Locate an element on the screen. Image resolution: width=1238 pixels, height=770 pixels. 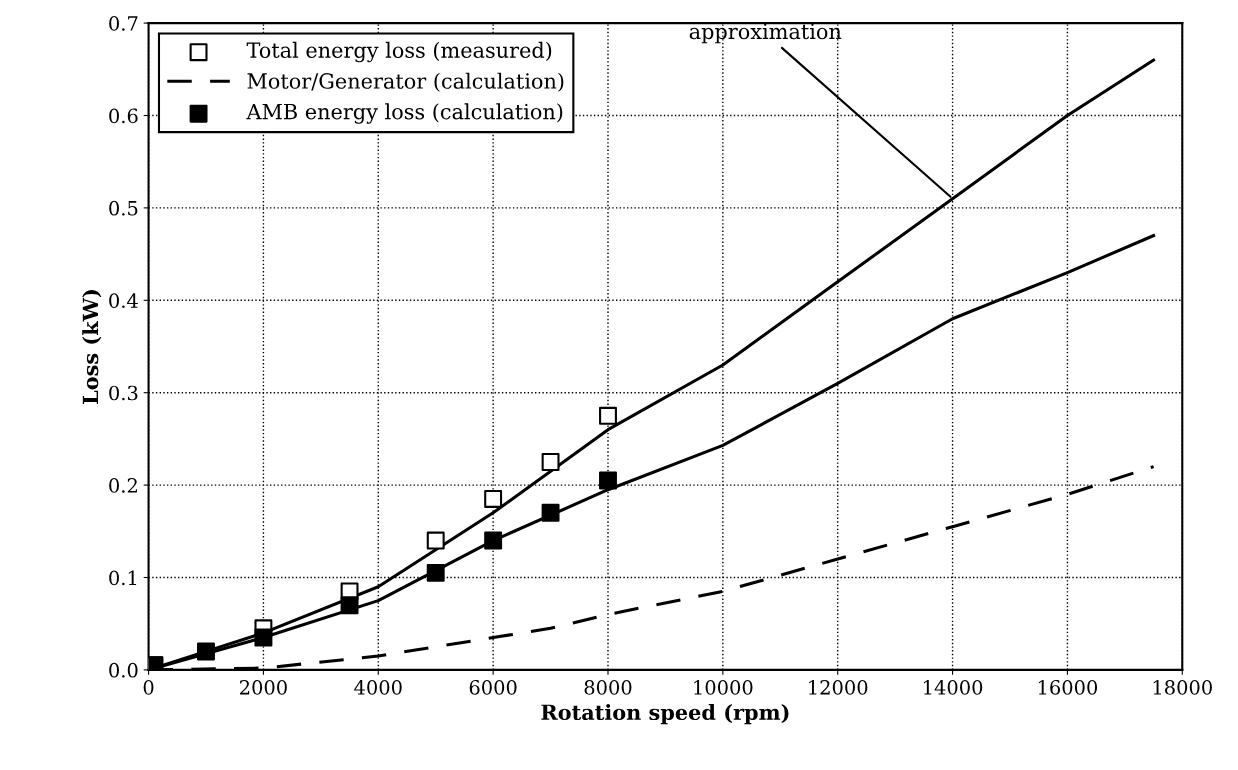
y-tick-label: 0.5 is located at coordinates (123, 208).